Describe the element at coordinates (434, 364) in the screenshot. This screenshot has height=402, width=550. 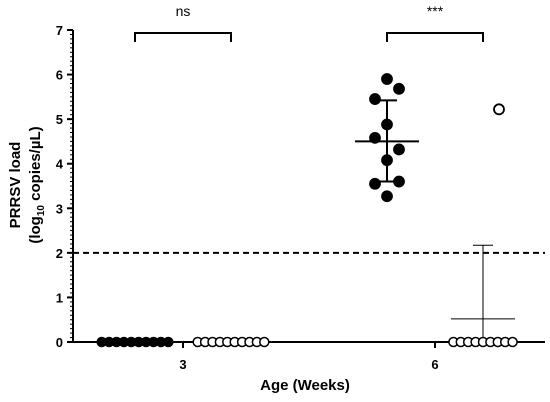
I see `x-tick-label: 6` at that location.